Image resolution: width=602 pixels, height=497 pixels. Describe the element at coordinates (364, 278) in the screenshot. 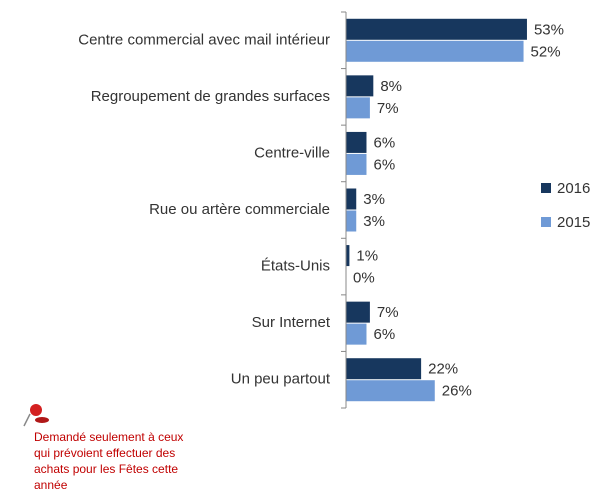

I see `value-label: 0%` at that location.